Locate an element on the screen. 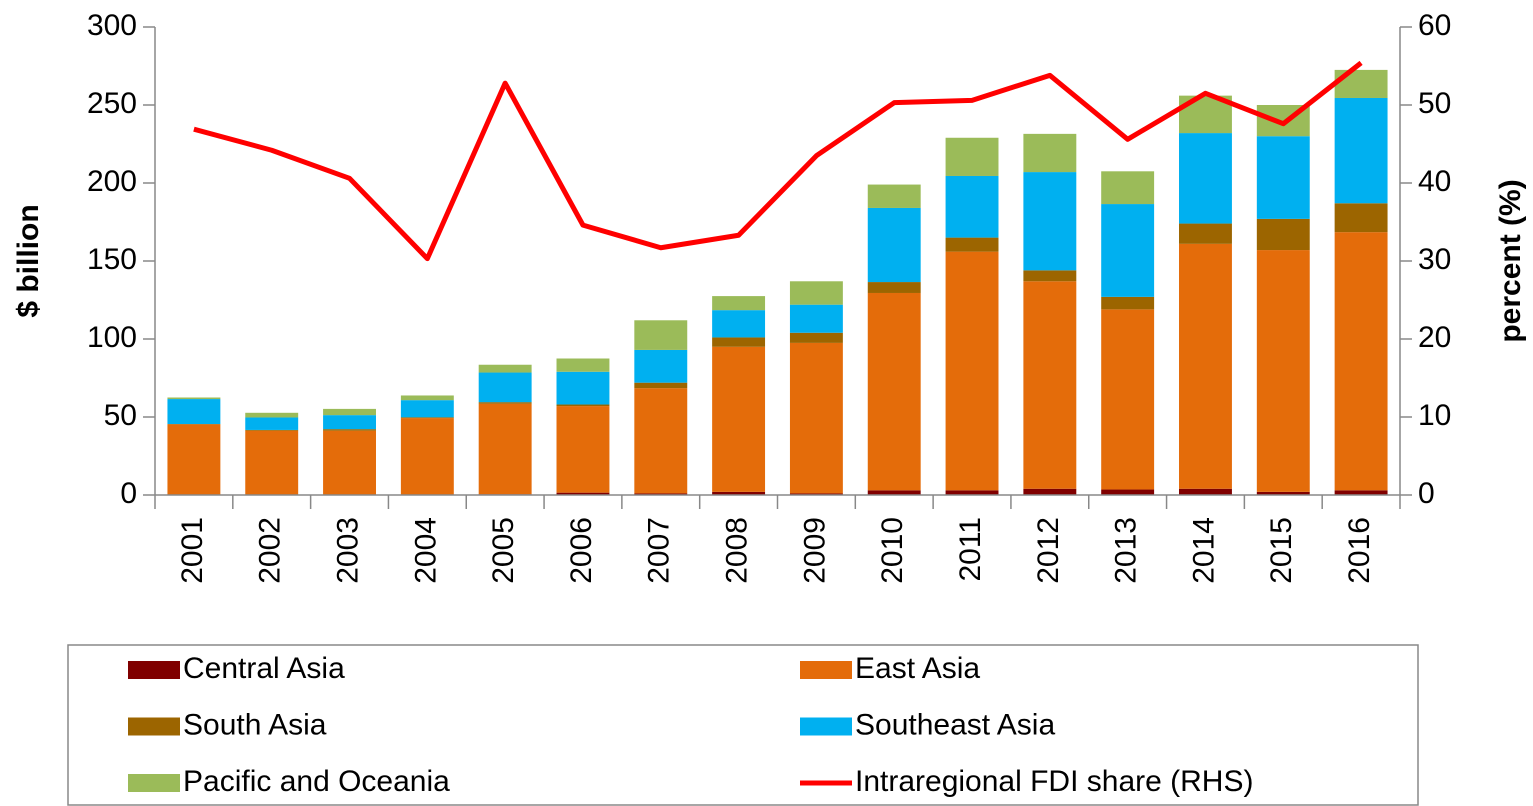  y-tick-label: 300 is located at coordinates (112, 25).